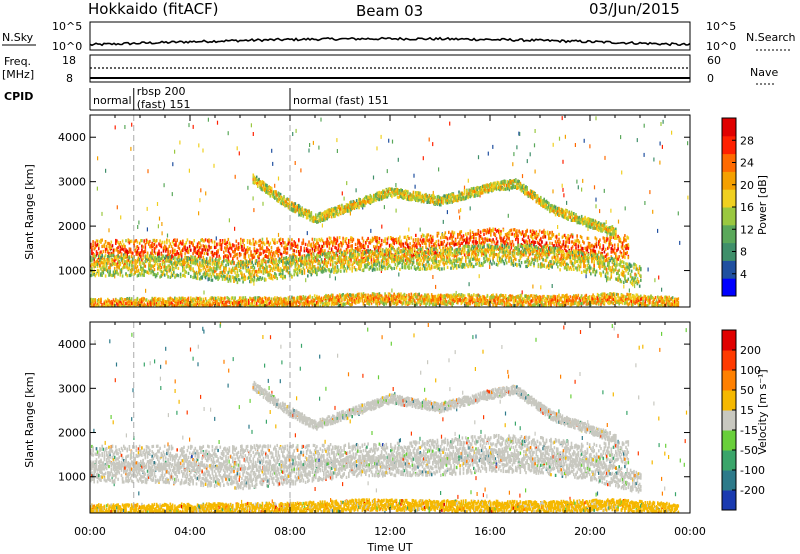 This screenshot has width=800, height=554. What do you see at coordinates (389, 11) in the screenshot?
I see `beam-title: Beam 03` at bounding box center [389, 11].